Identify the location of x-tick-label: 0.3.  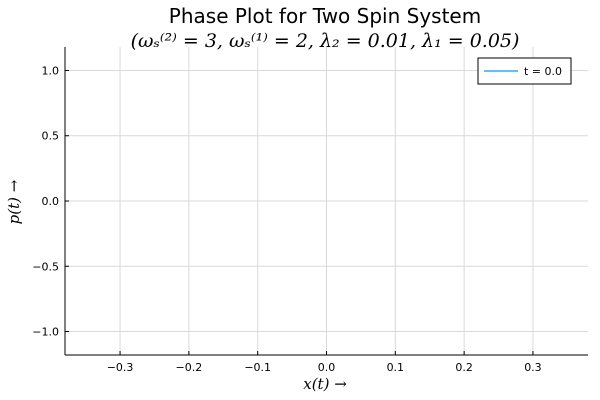
(533, 367).